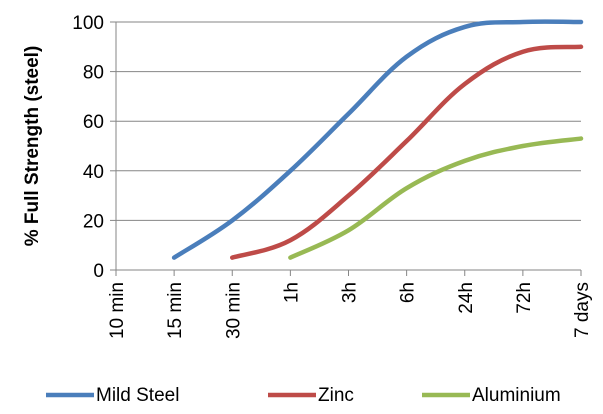 Image resolution: width=603 pixels, height=414 pixels. I want to click on x-tick-label-1: 15 min, so click(175, 310).